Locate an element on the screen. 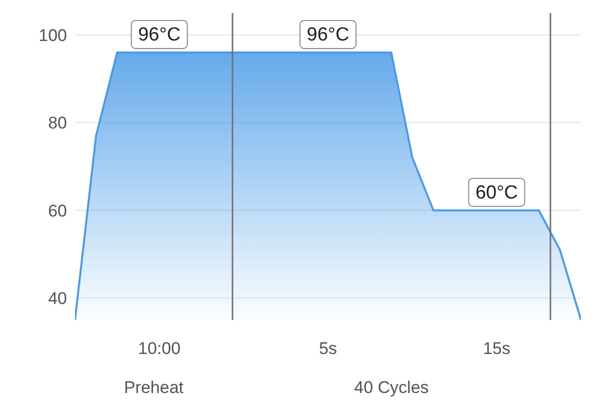  y-tick-label: 80 is located at coordinates (57, 123).